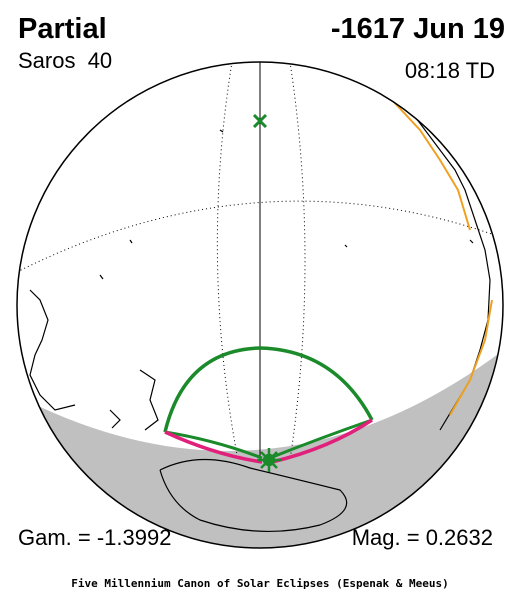 This screenshot has height=600, width=520. I want to click on saros: Saros 40, so click(65, 60).